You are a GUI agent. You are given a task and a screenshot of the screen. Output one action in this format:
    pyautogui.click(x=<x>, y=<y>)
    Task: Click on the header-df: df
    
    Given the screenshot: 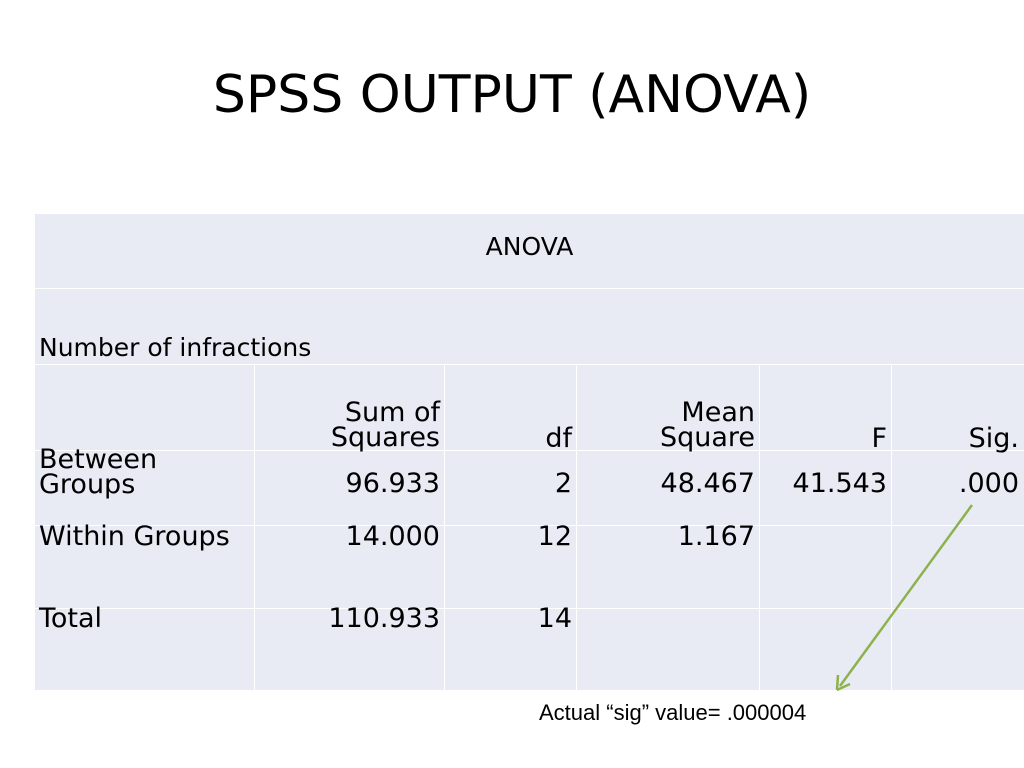 What is the action you would take?
    pyautogui.click(x=558, y=438)
    